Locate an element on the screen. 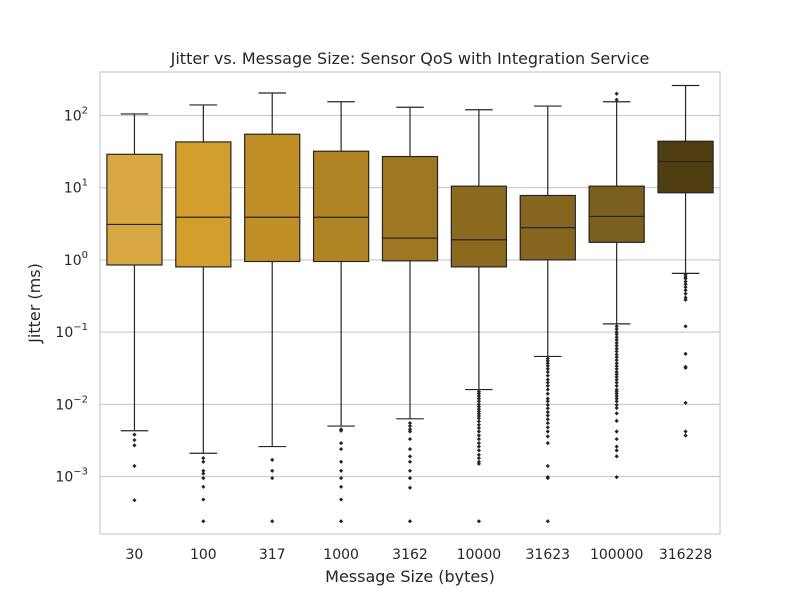 This screenshot has height=605, width=800. y-tick-label: 10⁻² is located at coordinates (71, 403).